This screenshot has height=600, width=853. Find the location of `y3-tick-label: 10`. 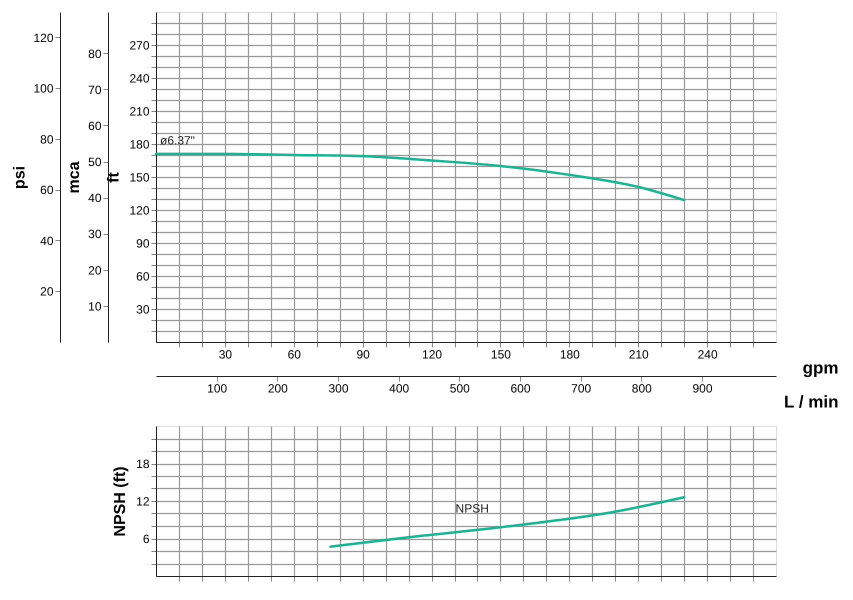

y3-tick-label: 10 is located at coordinates (95, 306).